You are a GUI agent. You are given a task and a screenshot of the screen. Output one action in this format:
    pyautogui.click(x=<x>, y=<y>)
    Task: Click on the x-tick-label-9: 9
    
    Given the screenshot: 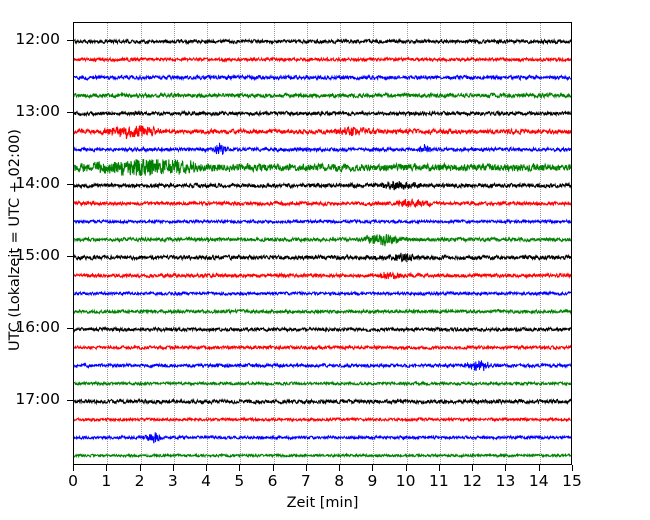 What is the action you would take?
    pyautogui.click(x=372, y=481)
    